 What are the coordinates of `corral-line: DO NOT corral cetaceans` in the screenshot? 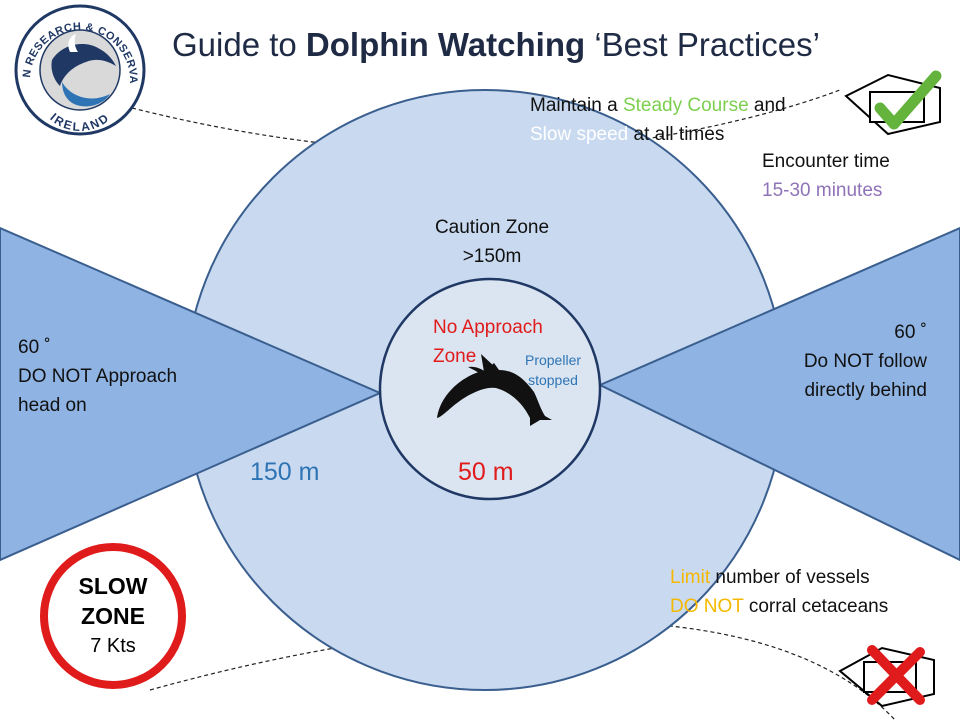 It's located at (779, 606).